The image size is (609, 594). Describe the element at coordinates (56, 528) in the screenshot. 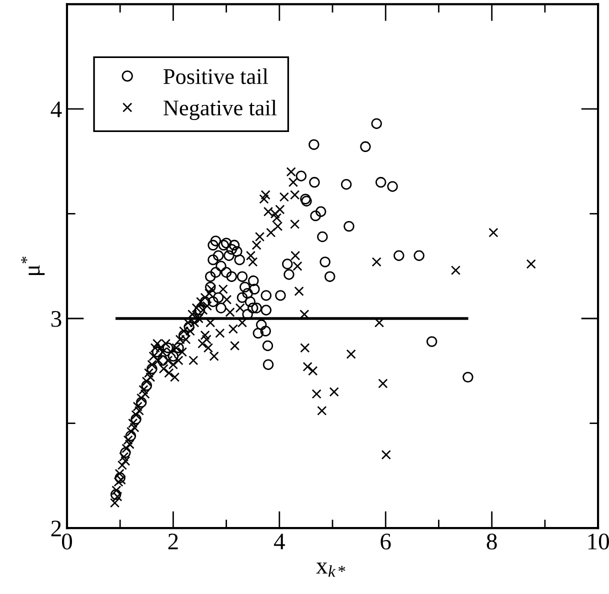

I see `y-tick-label: 2` at that location.